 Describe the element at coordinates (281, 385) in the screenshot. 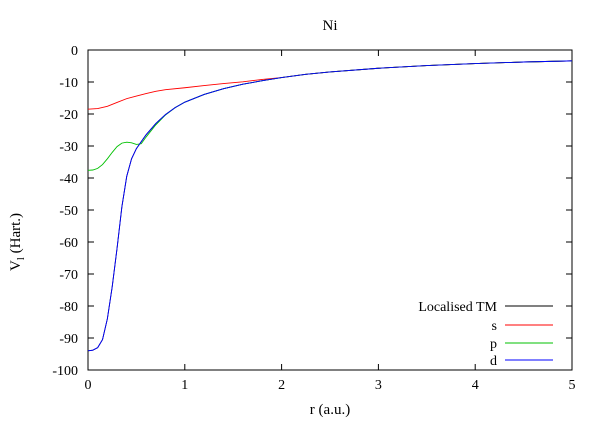

I see `x-tick-label: 2` at that location.